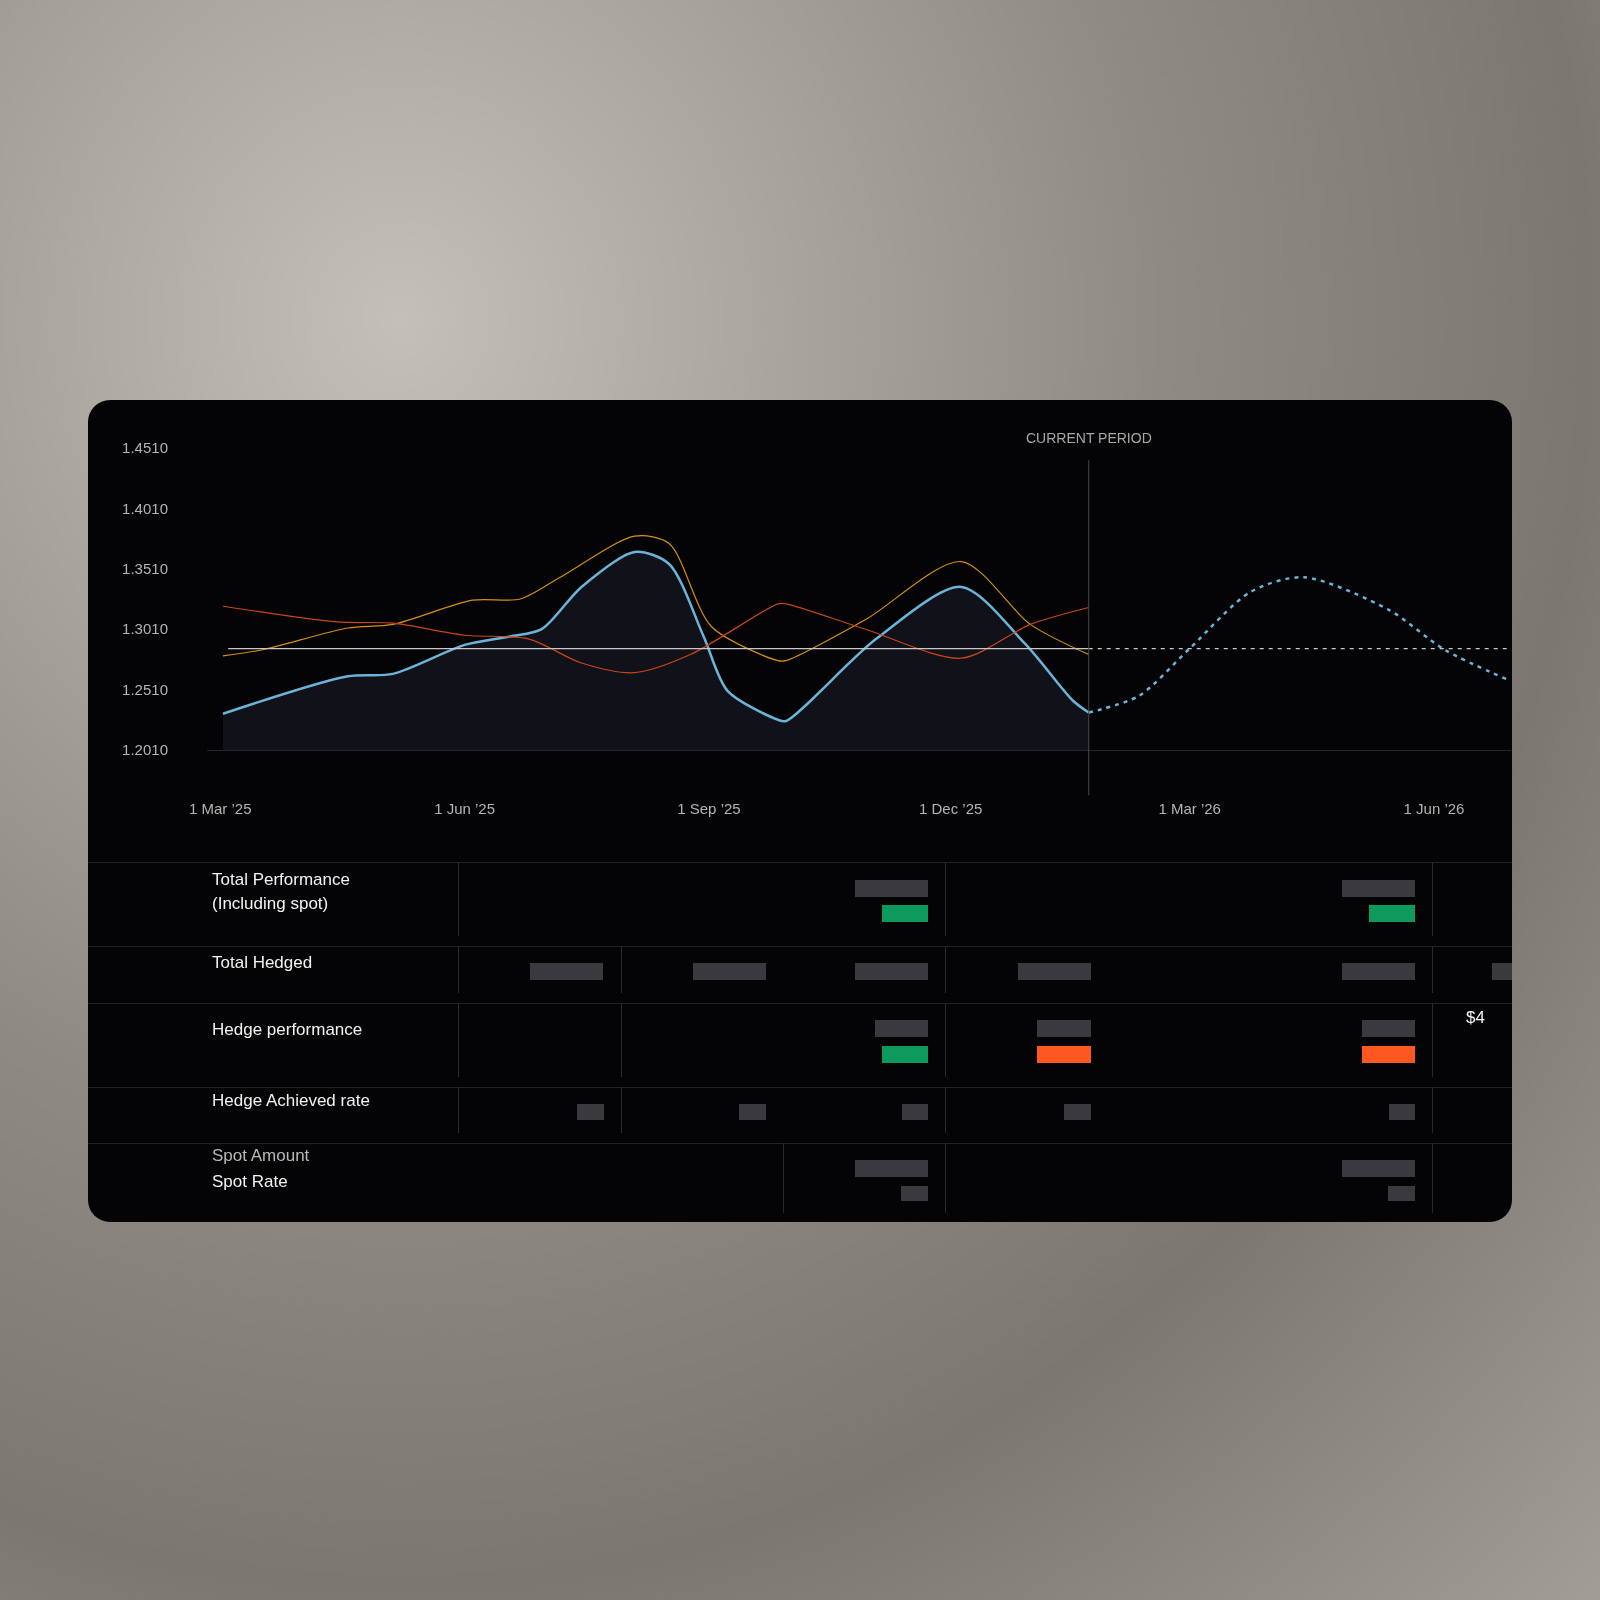  What do you see at coordinates (145, 689) in the screenshot?
I see `y-tick-label: 1.2510` at bounding box center [145, 689].